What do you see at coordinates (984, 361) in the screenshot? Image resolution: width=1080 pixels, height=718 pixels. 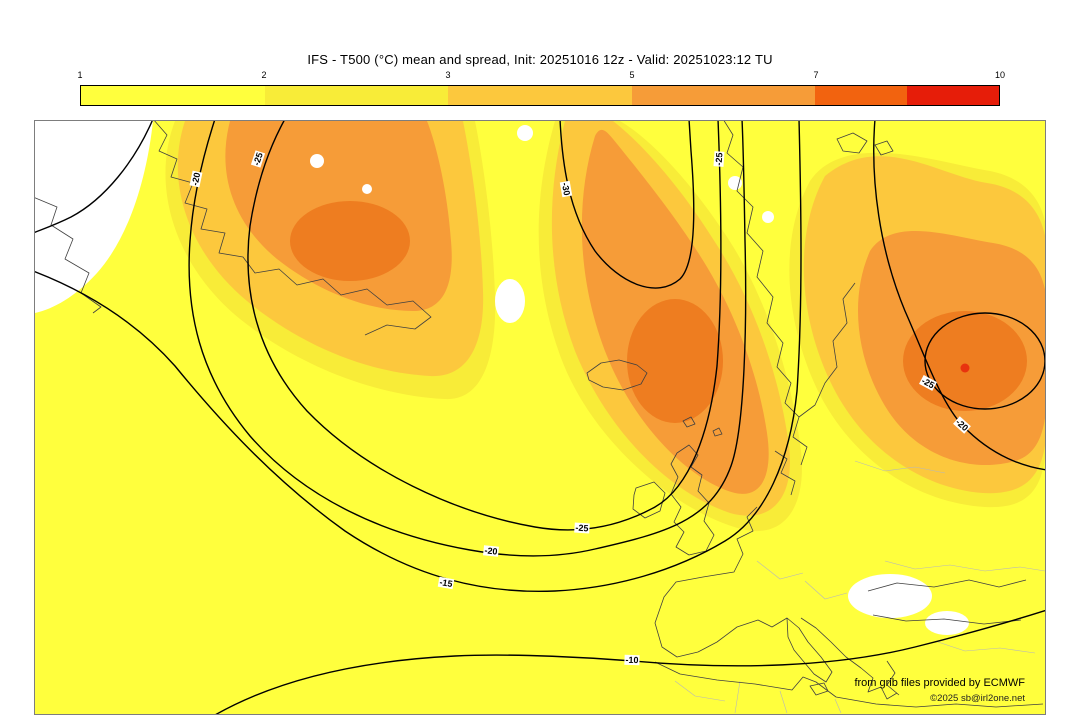 I see `contour-closed-minus25` at bounding box center [984, 361].